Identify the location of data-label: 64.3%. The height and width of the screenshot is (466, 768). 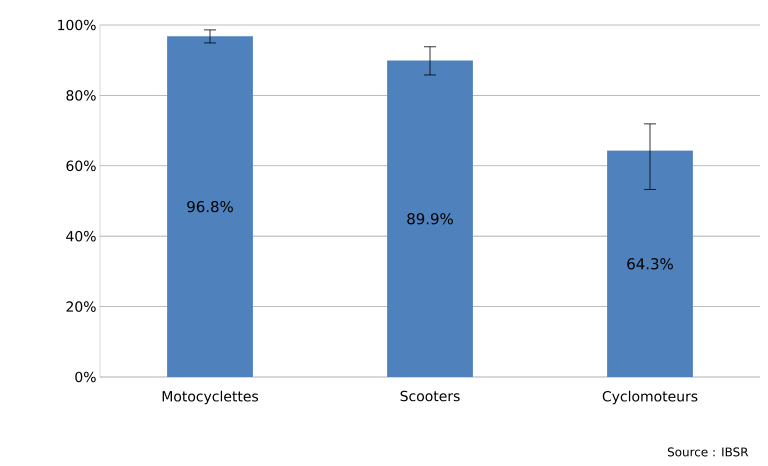
(650, 264).